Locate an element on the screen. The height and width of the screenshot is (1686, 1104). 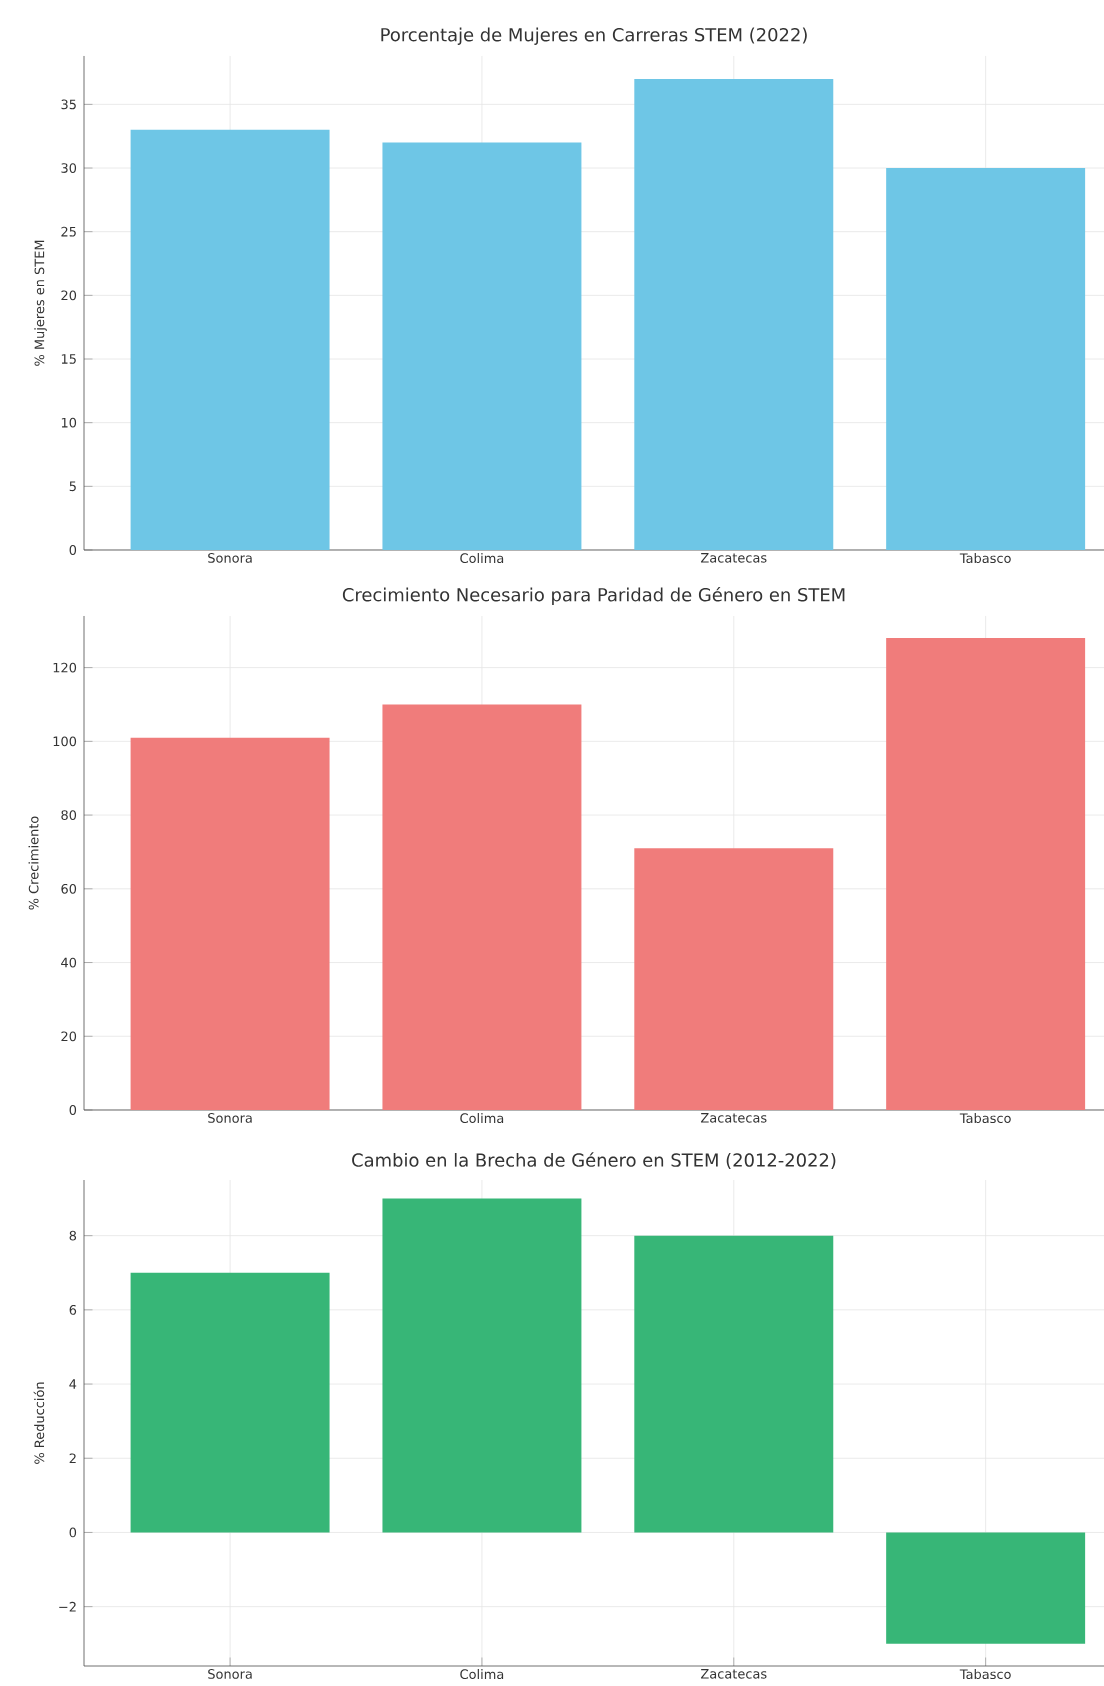
chart-title: Cambio en la Brecha de Género en STEM (2012-2022) is located at coordinates (594, 1160).